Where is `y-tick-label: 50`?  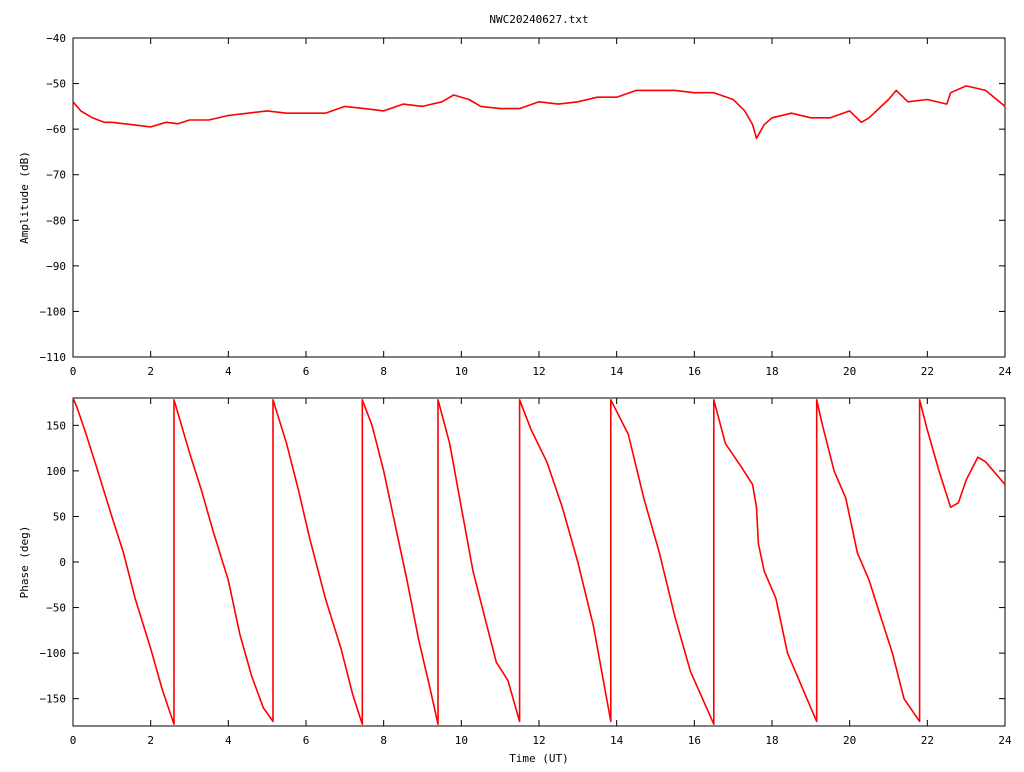 y-tick-label: 50 is located at coordinates (59, 516).